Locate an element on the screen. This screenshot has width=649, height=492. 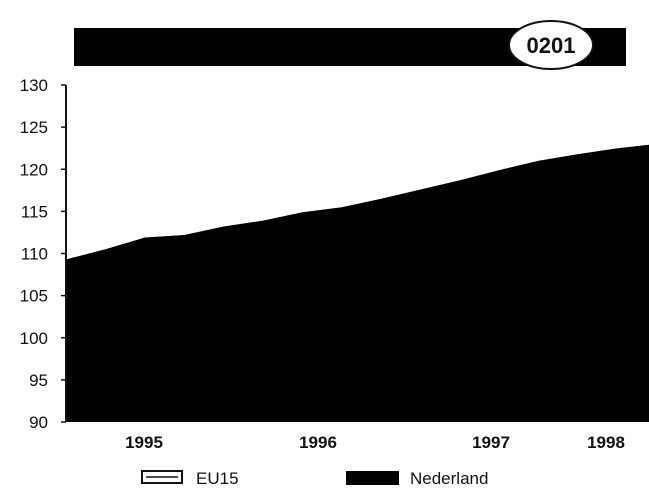
x-tick-label: 1996 is located at coordinates (318, 442).